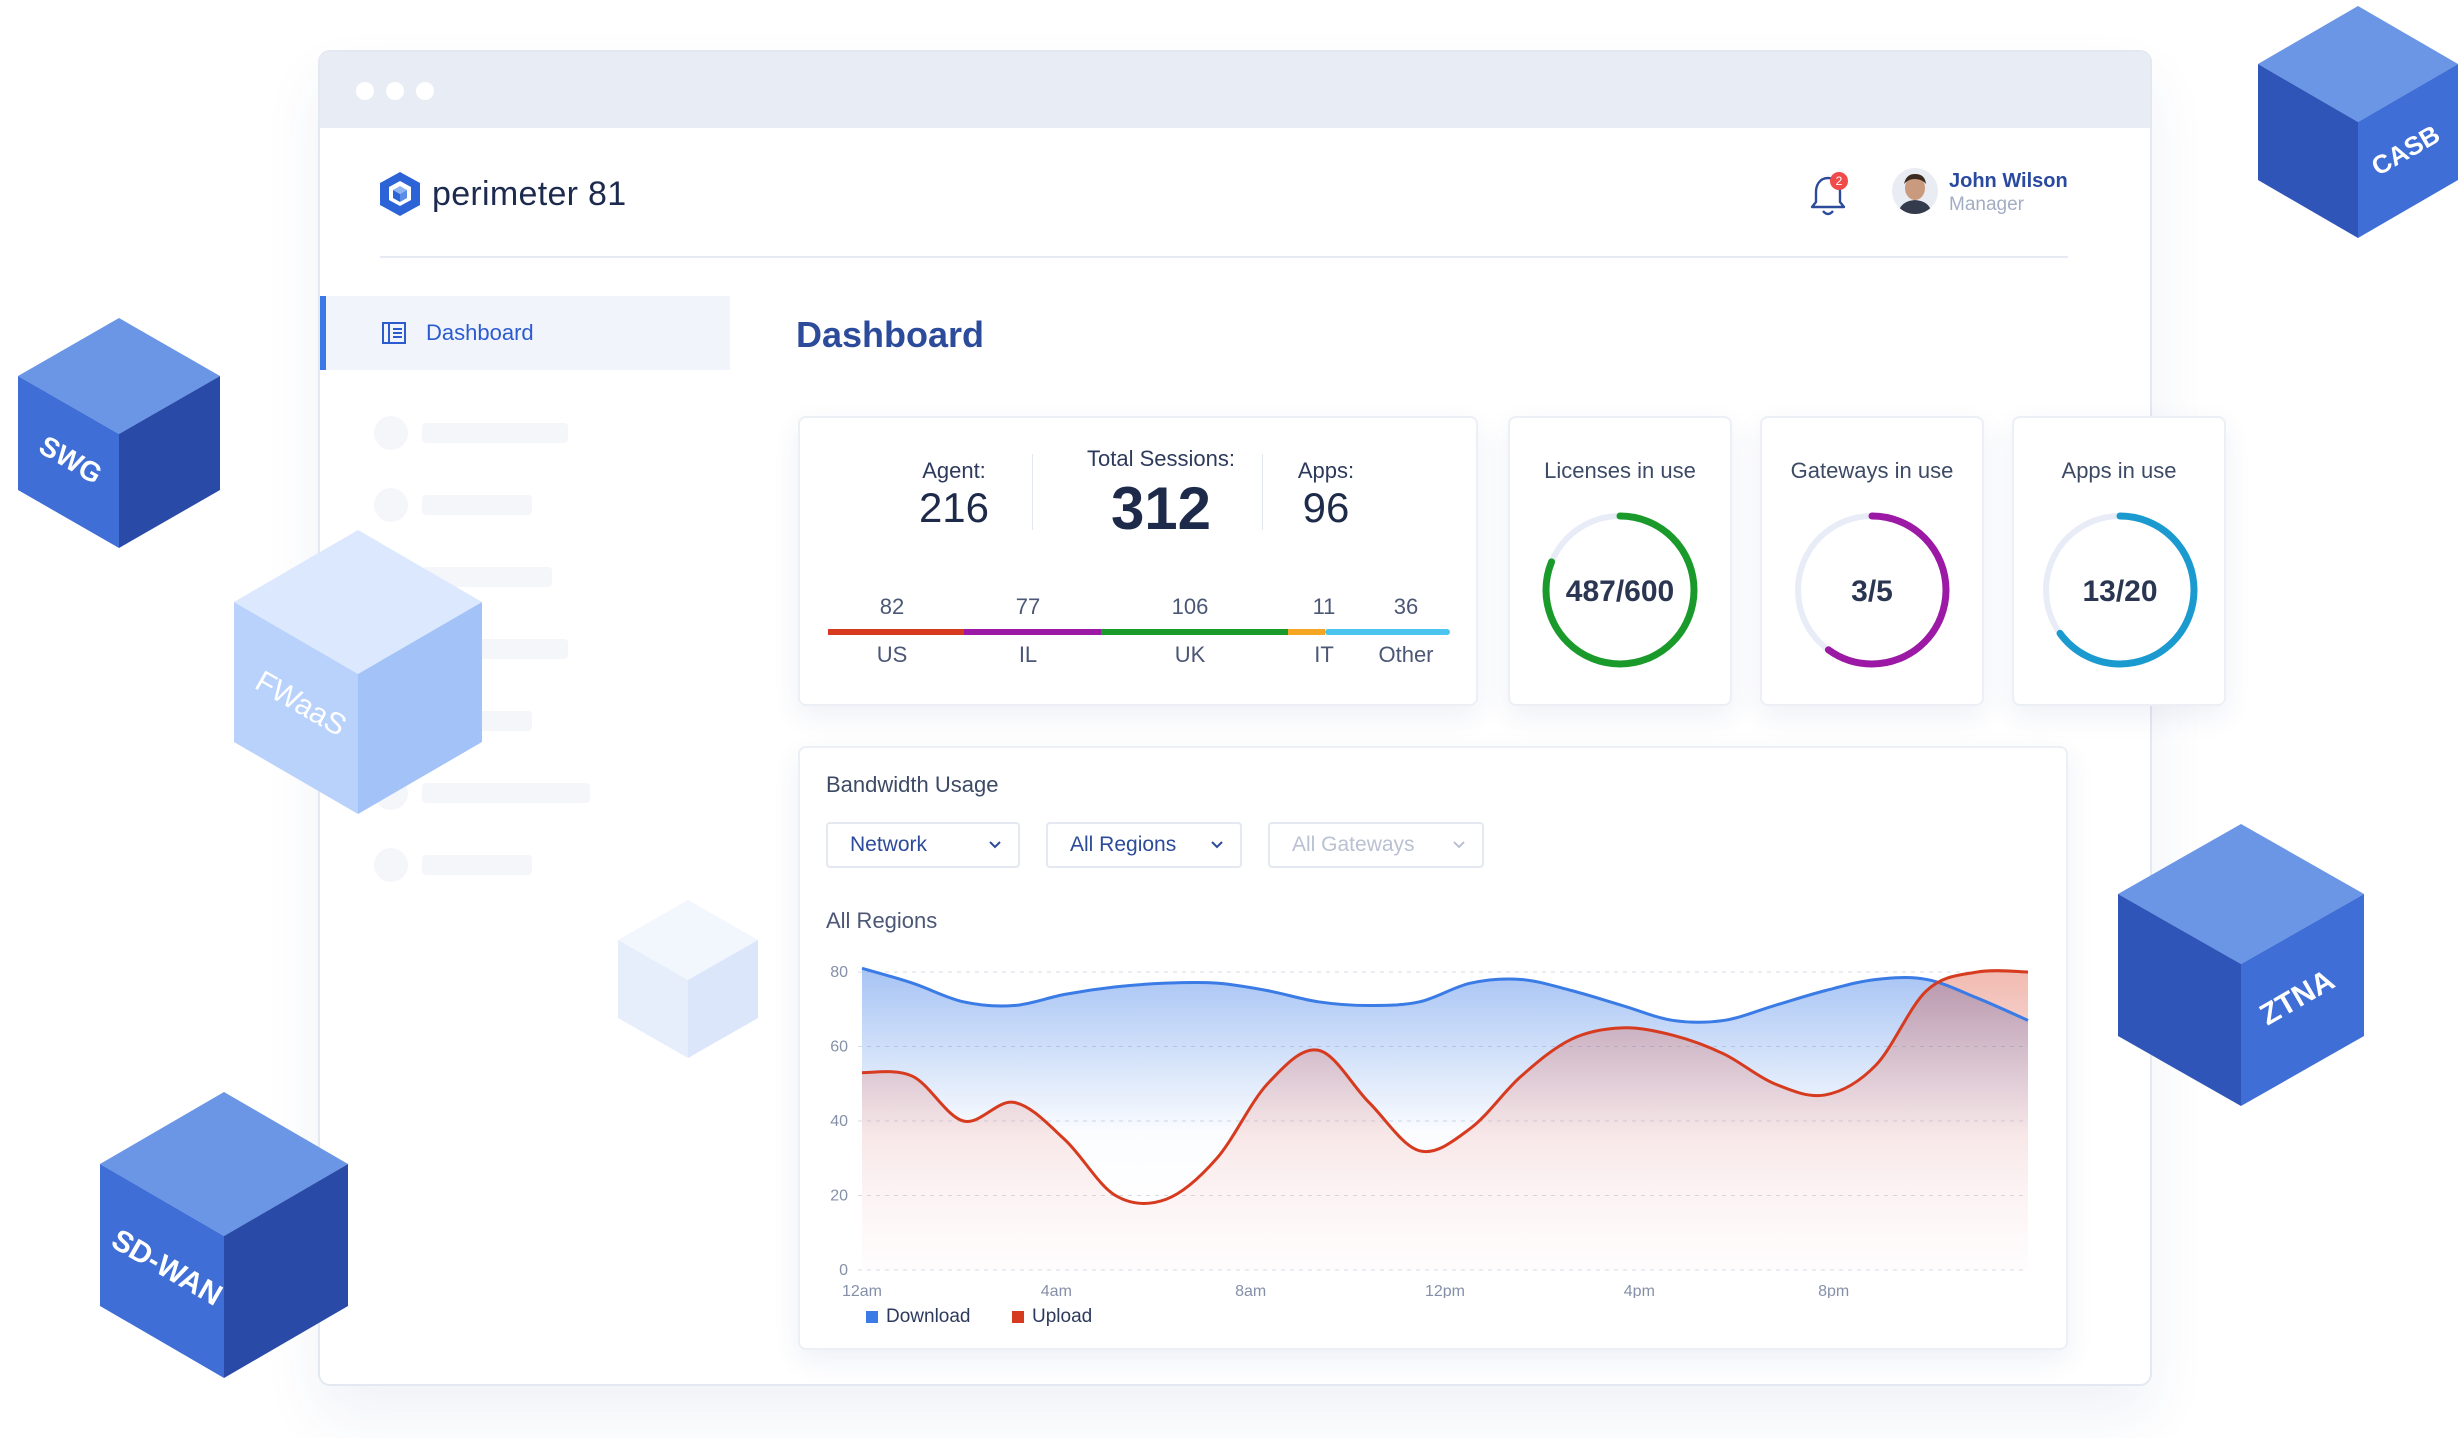 Image resolution: width=2460 pixels, height=1438 pixels. I want to click on gateways-select: All Gateways, so click(1376, 845).